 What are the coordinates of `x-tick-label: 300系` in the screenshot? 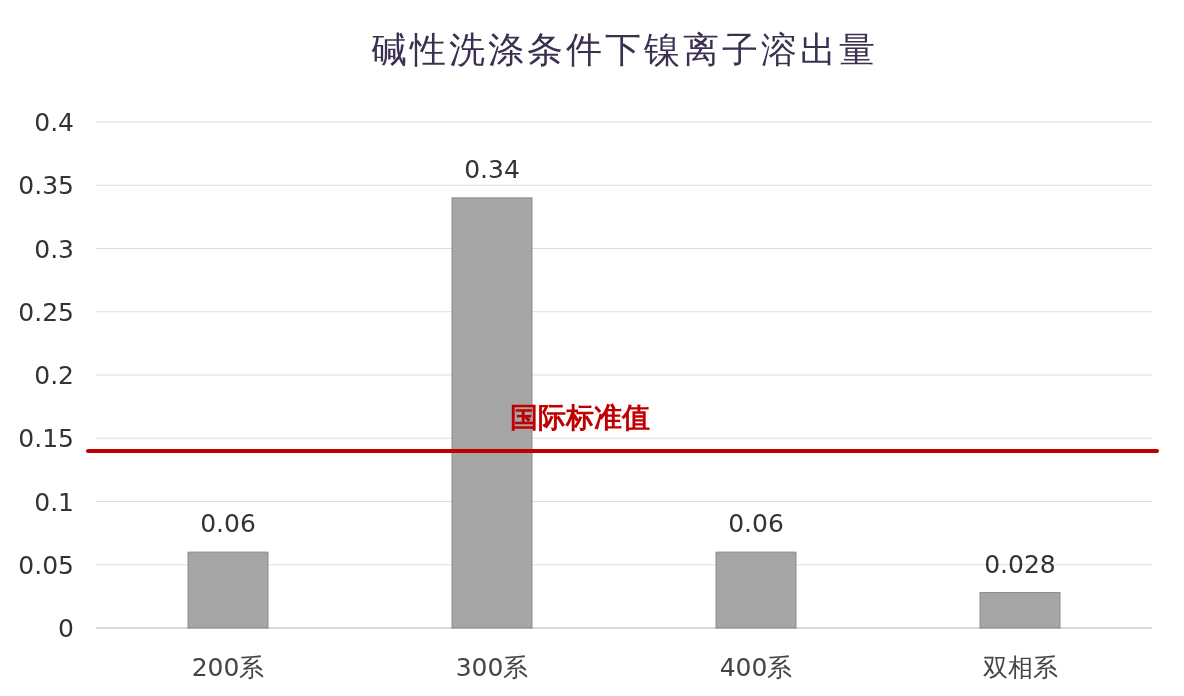 It's located at (492, 667).